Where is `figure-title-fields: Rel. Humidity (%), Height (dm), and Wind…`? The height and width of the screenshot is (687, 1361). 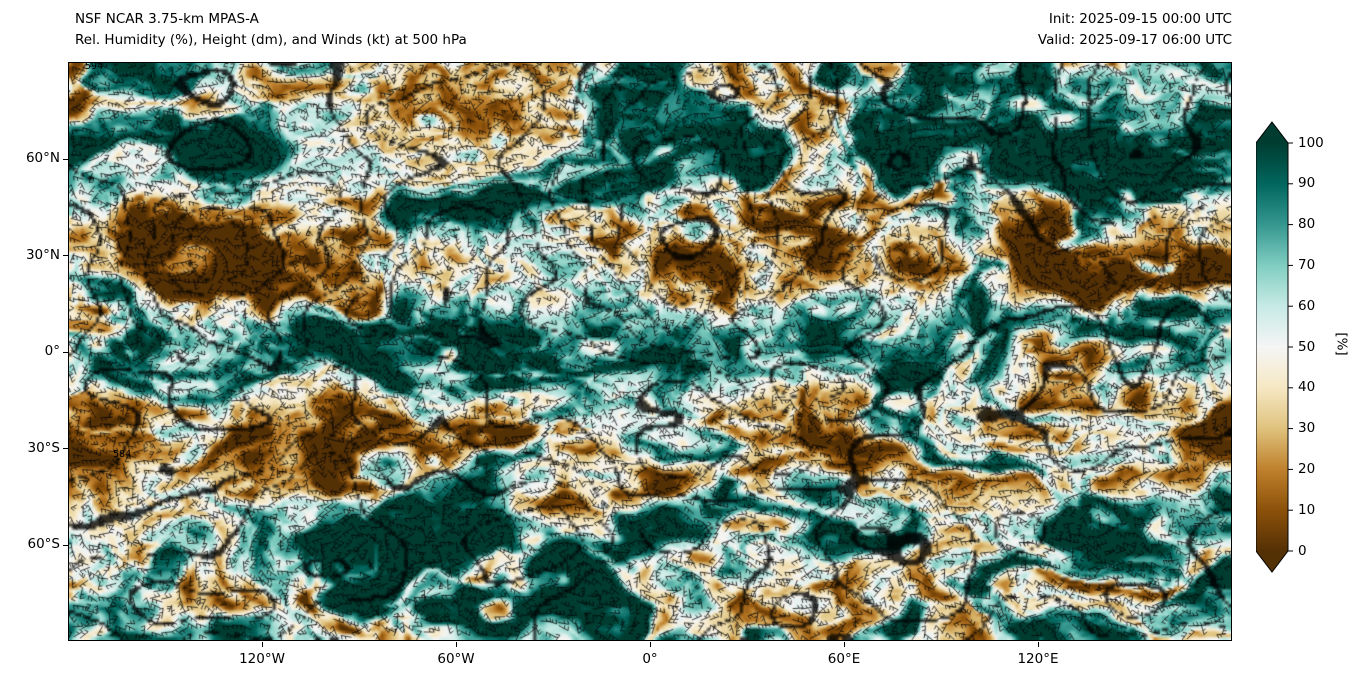
figure-title-fields: Rel. Humidity (%), Height (dm), and Wind… is located at coordinates (271, 40).